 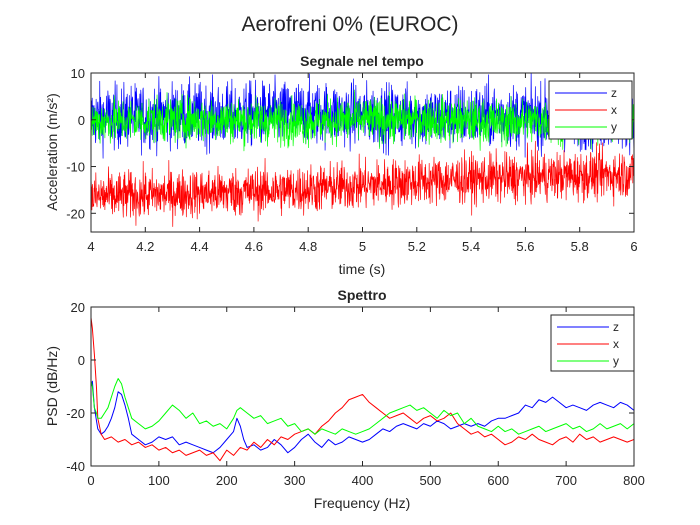 I want to click on x-tick-label: 5.6, so click(x=525, y=246).